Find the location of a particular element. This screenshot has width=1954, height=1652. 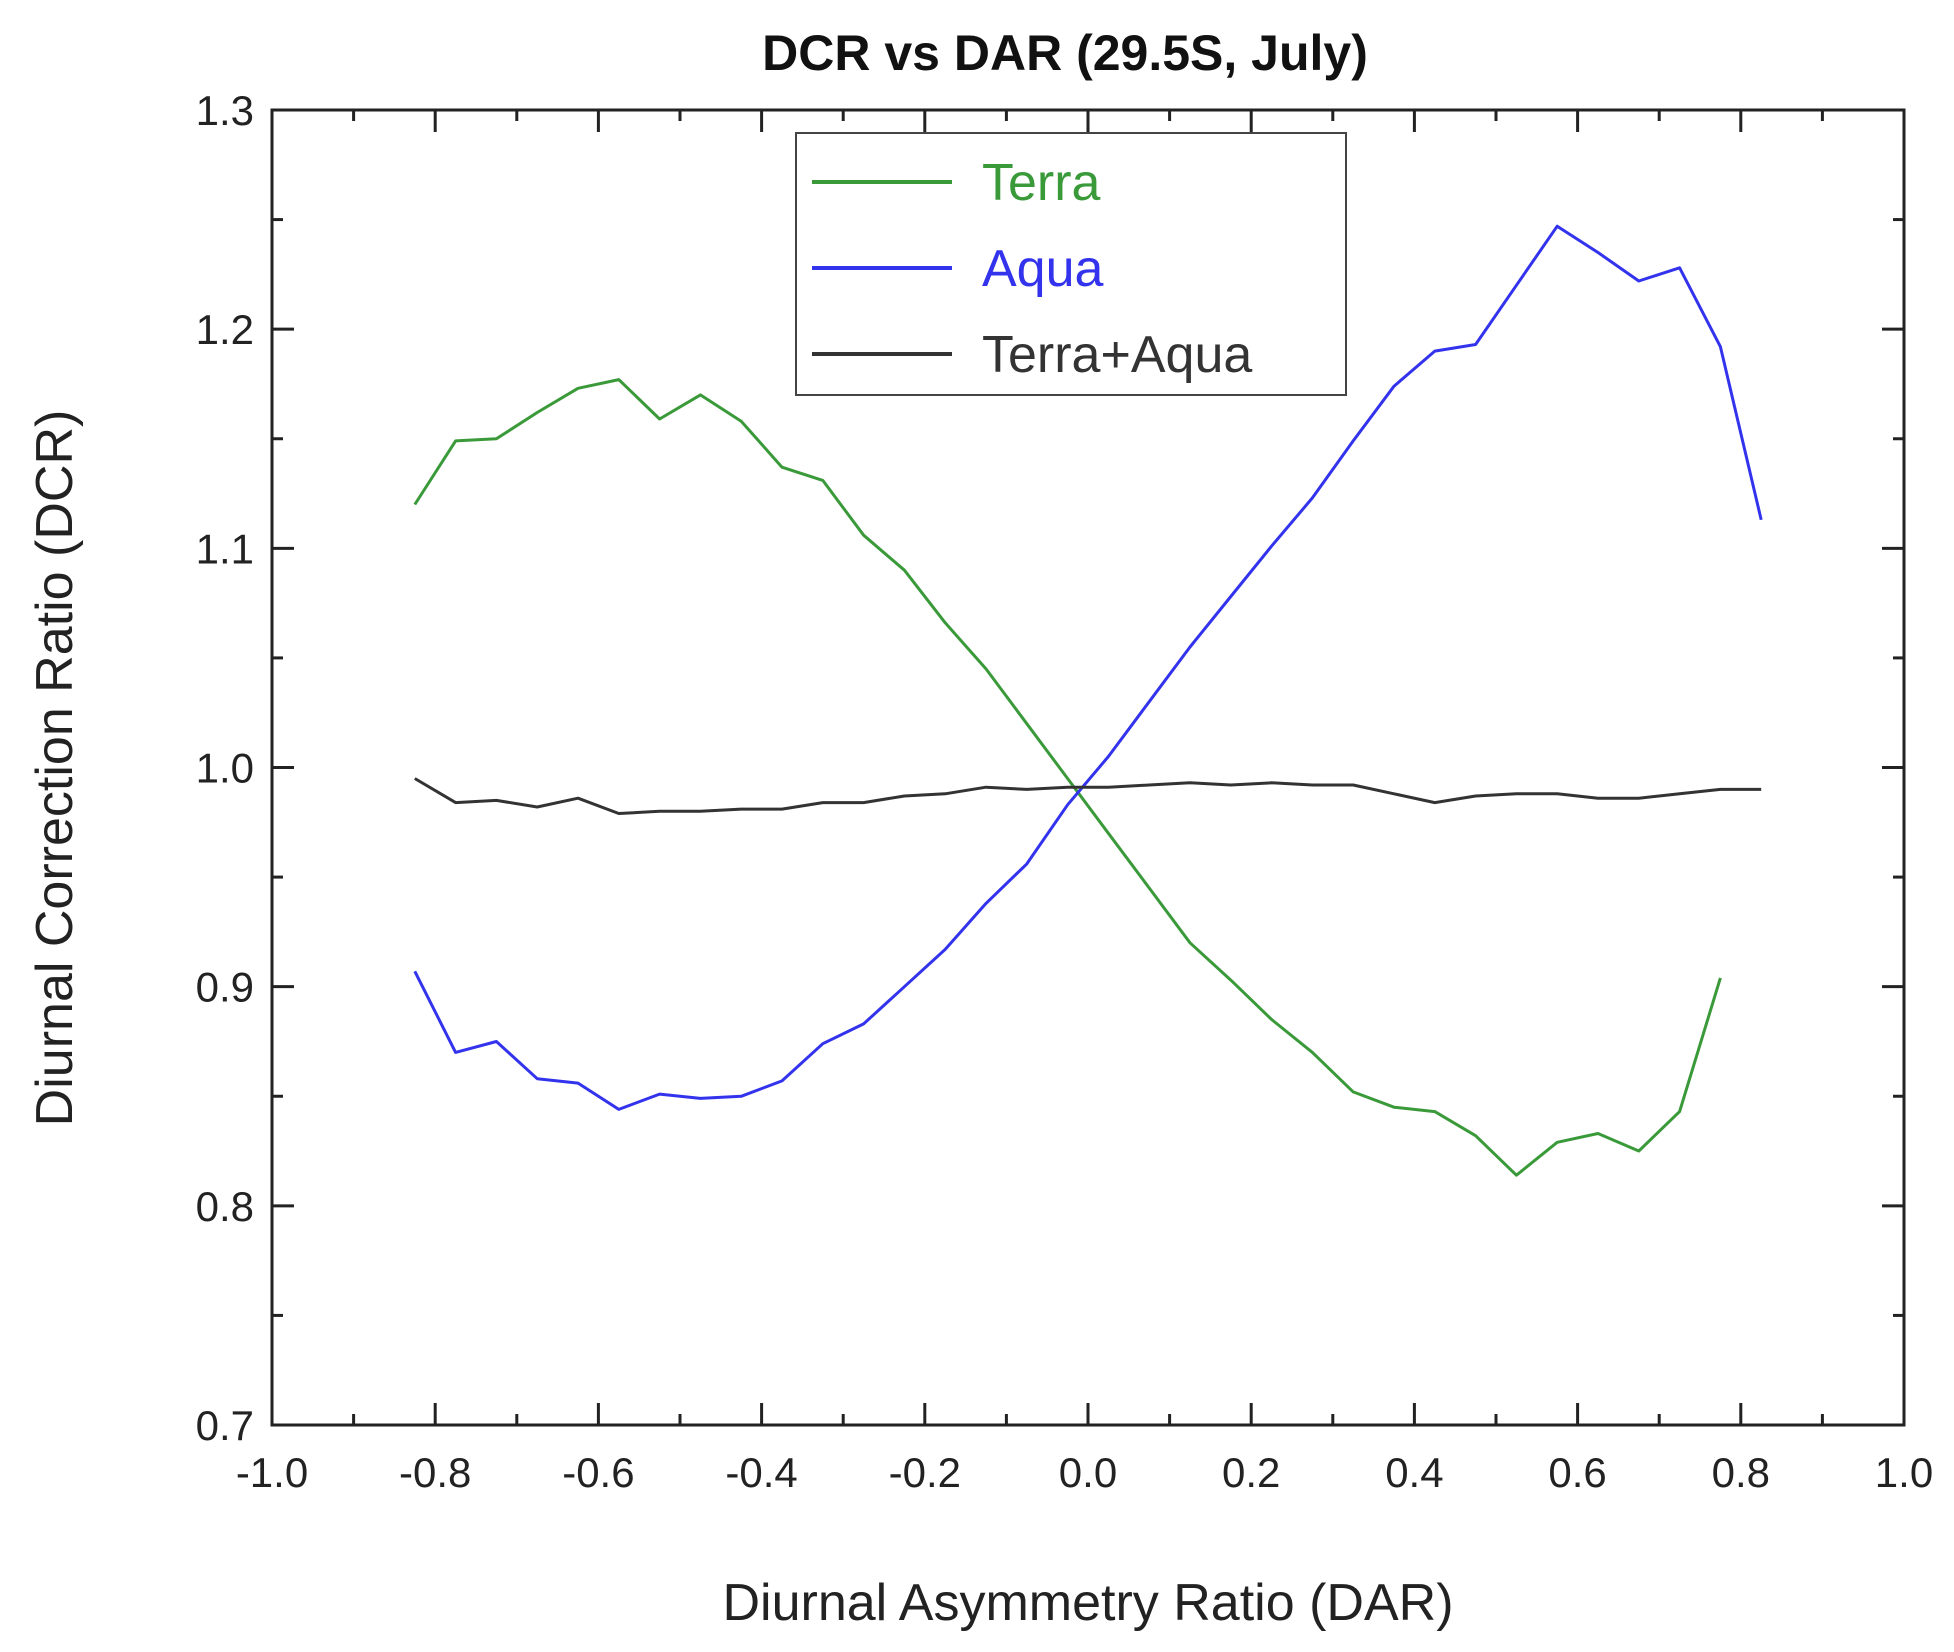

y-tick-label: 0.7 is located at coordinates (225, 1425).